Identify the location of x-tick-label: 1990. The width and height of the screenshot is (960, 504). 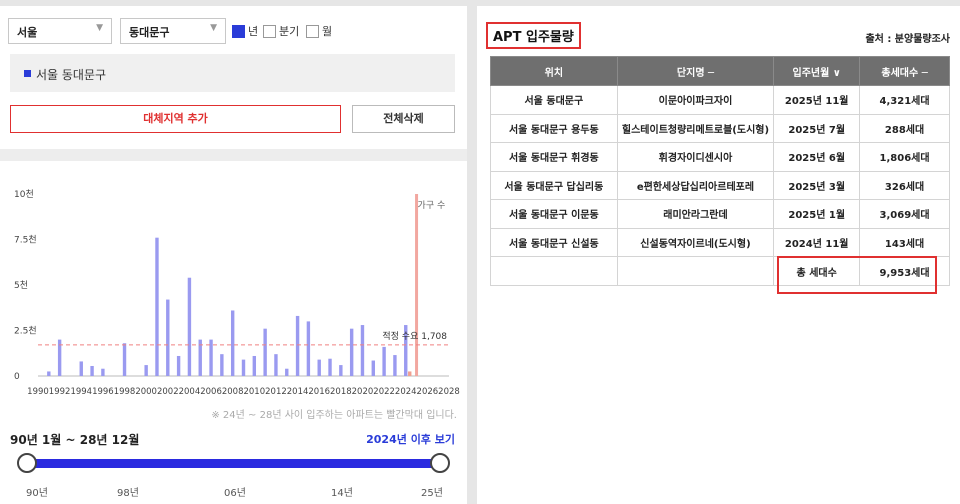
(38, 392).